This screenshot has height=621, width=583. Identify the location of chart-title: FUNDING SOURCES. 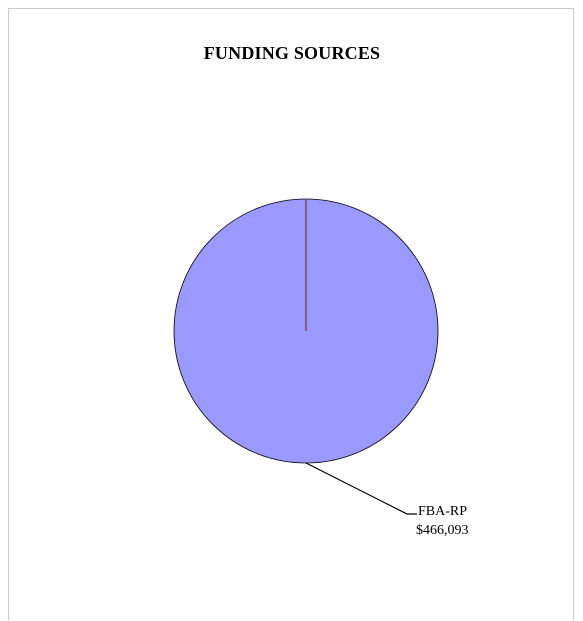
(292, 53).